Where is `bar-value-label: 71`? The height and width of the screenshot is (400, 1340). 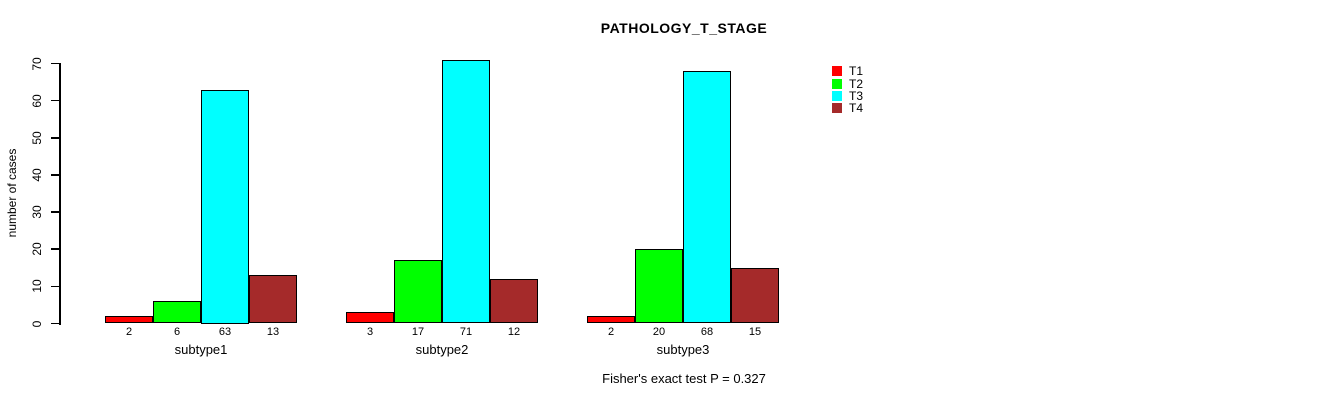 bar-value-label: 71 is located at coordinates (466, 332).